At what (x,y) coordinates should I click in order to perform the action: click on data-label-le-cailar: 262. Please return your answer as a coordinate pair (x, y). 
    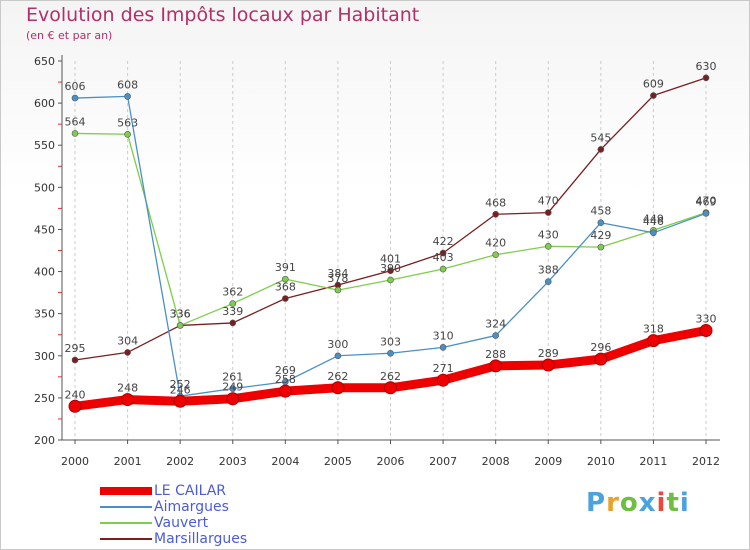
    Looking at the image, I should click on (390, 376).